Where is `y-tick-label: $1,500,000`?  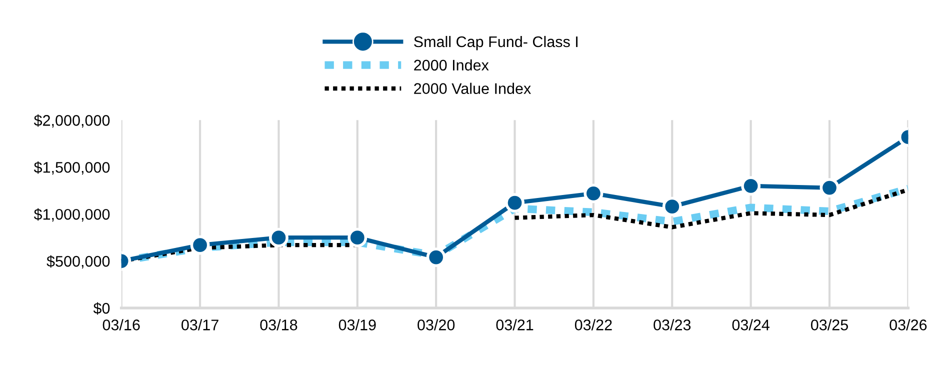 y-tick-label: $1,500,000 is located at coordinates (72, 168).